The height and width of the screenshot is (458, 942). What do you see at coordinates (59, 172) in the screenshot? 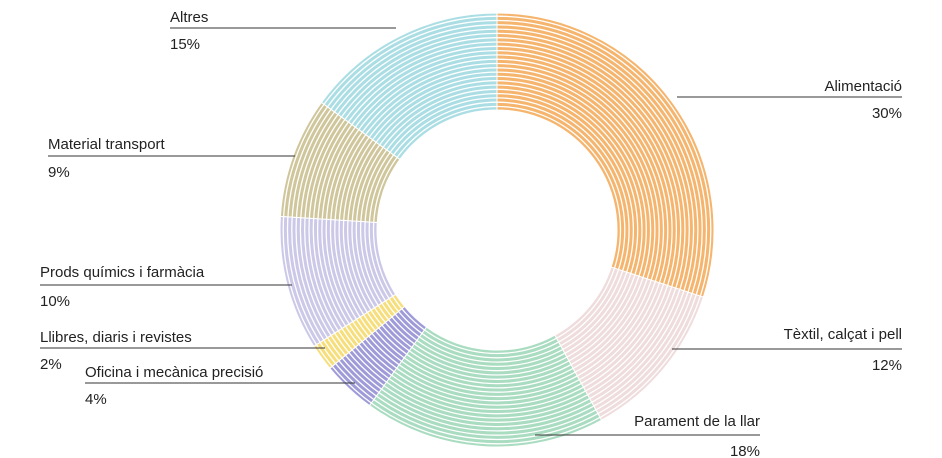
I see `value-label: 9%` at bounding box center [59, 172].